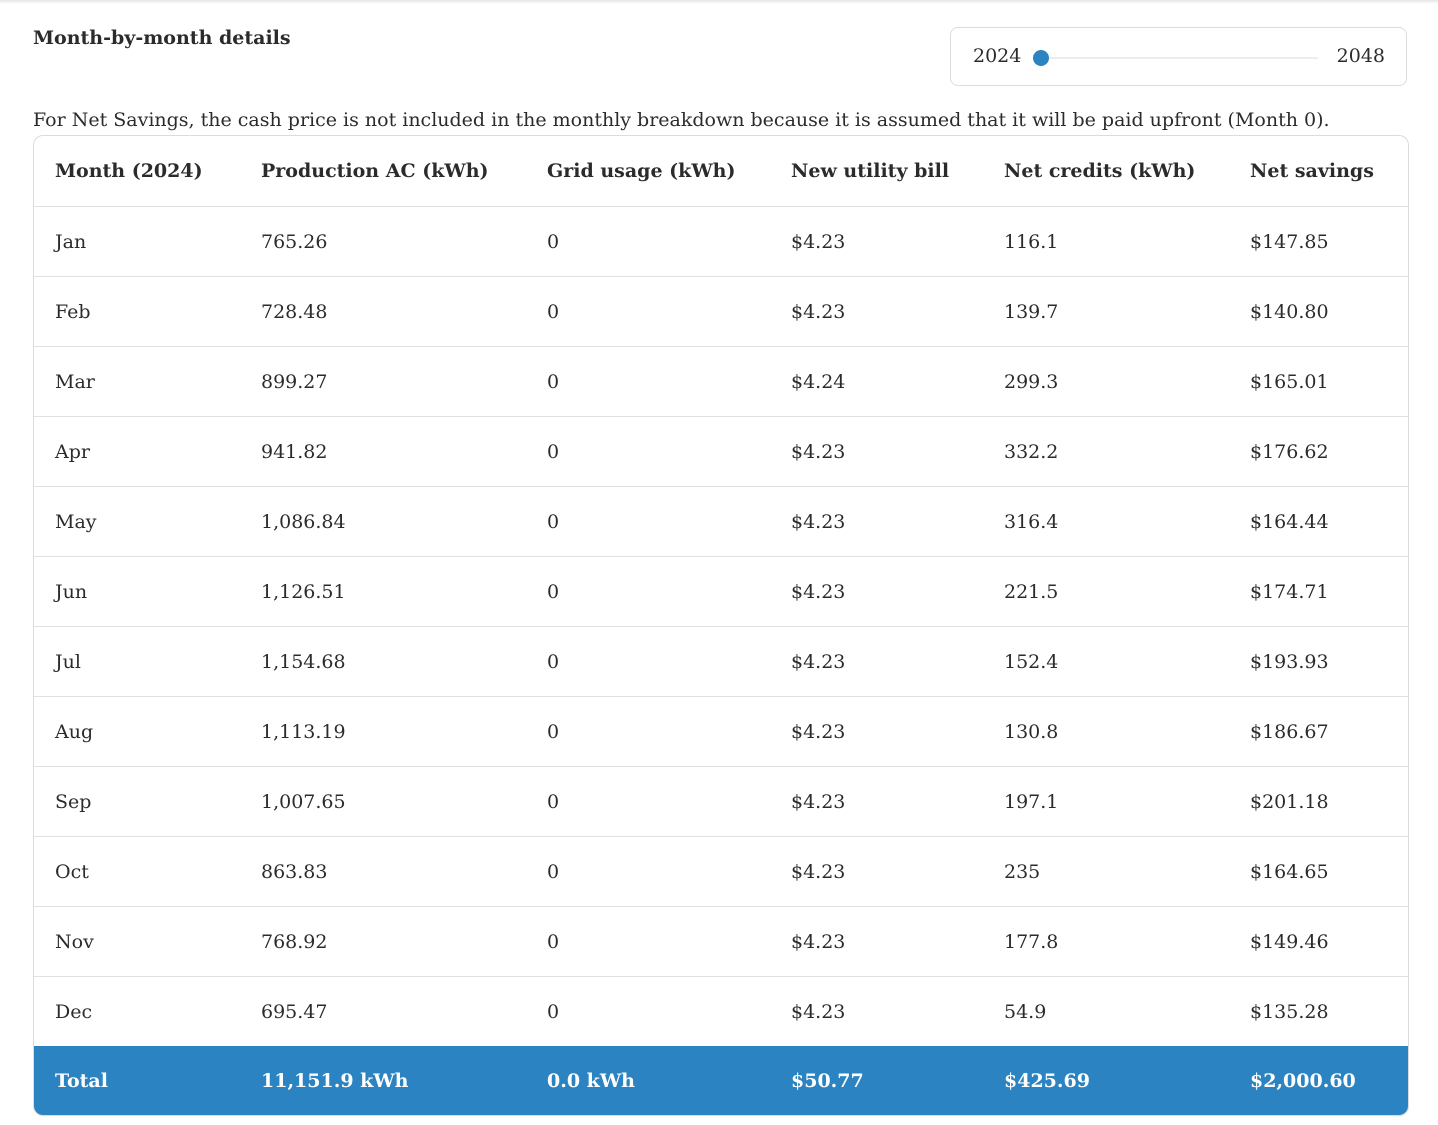 Image resolution: width=1438 pixels, height=1125 pixels. Describe the element at coordinates (294, 1011) in the screenshot. I see `cell-production: 695.47` at that location.